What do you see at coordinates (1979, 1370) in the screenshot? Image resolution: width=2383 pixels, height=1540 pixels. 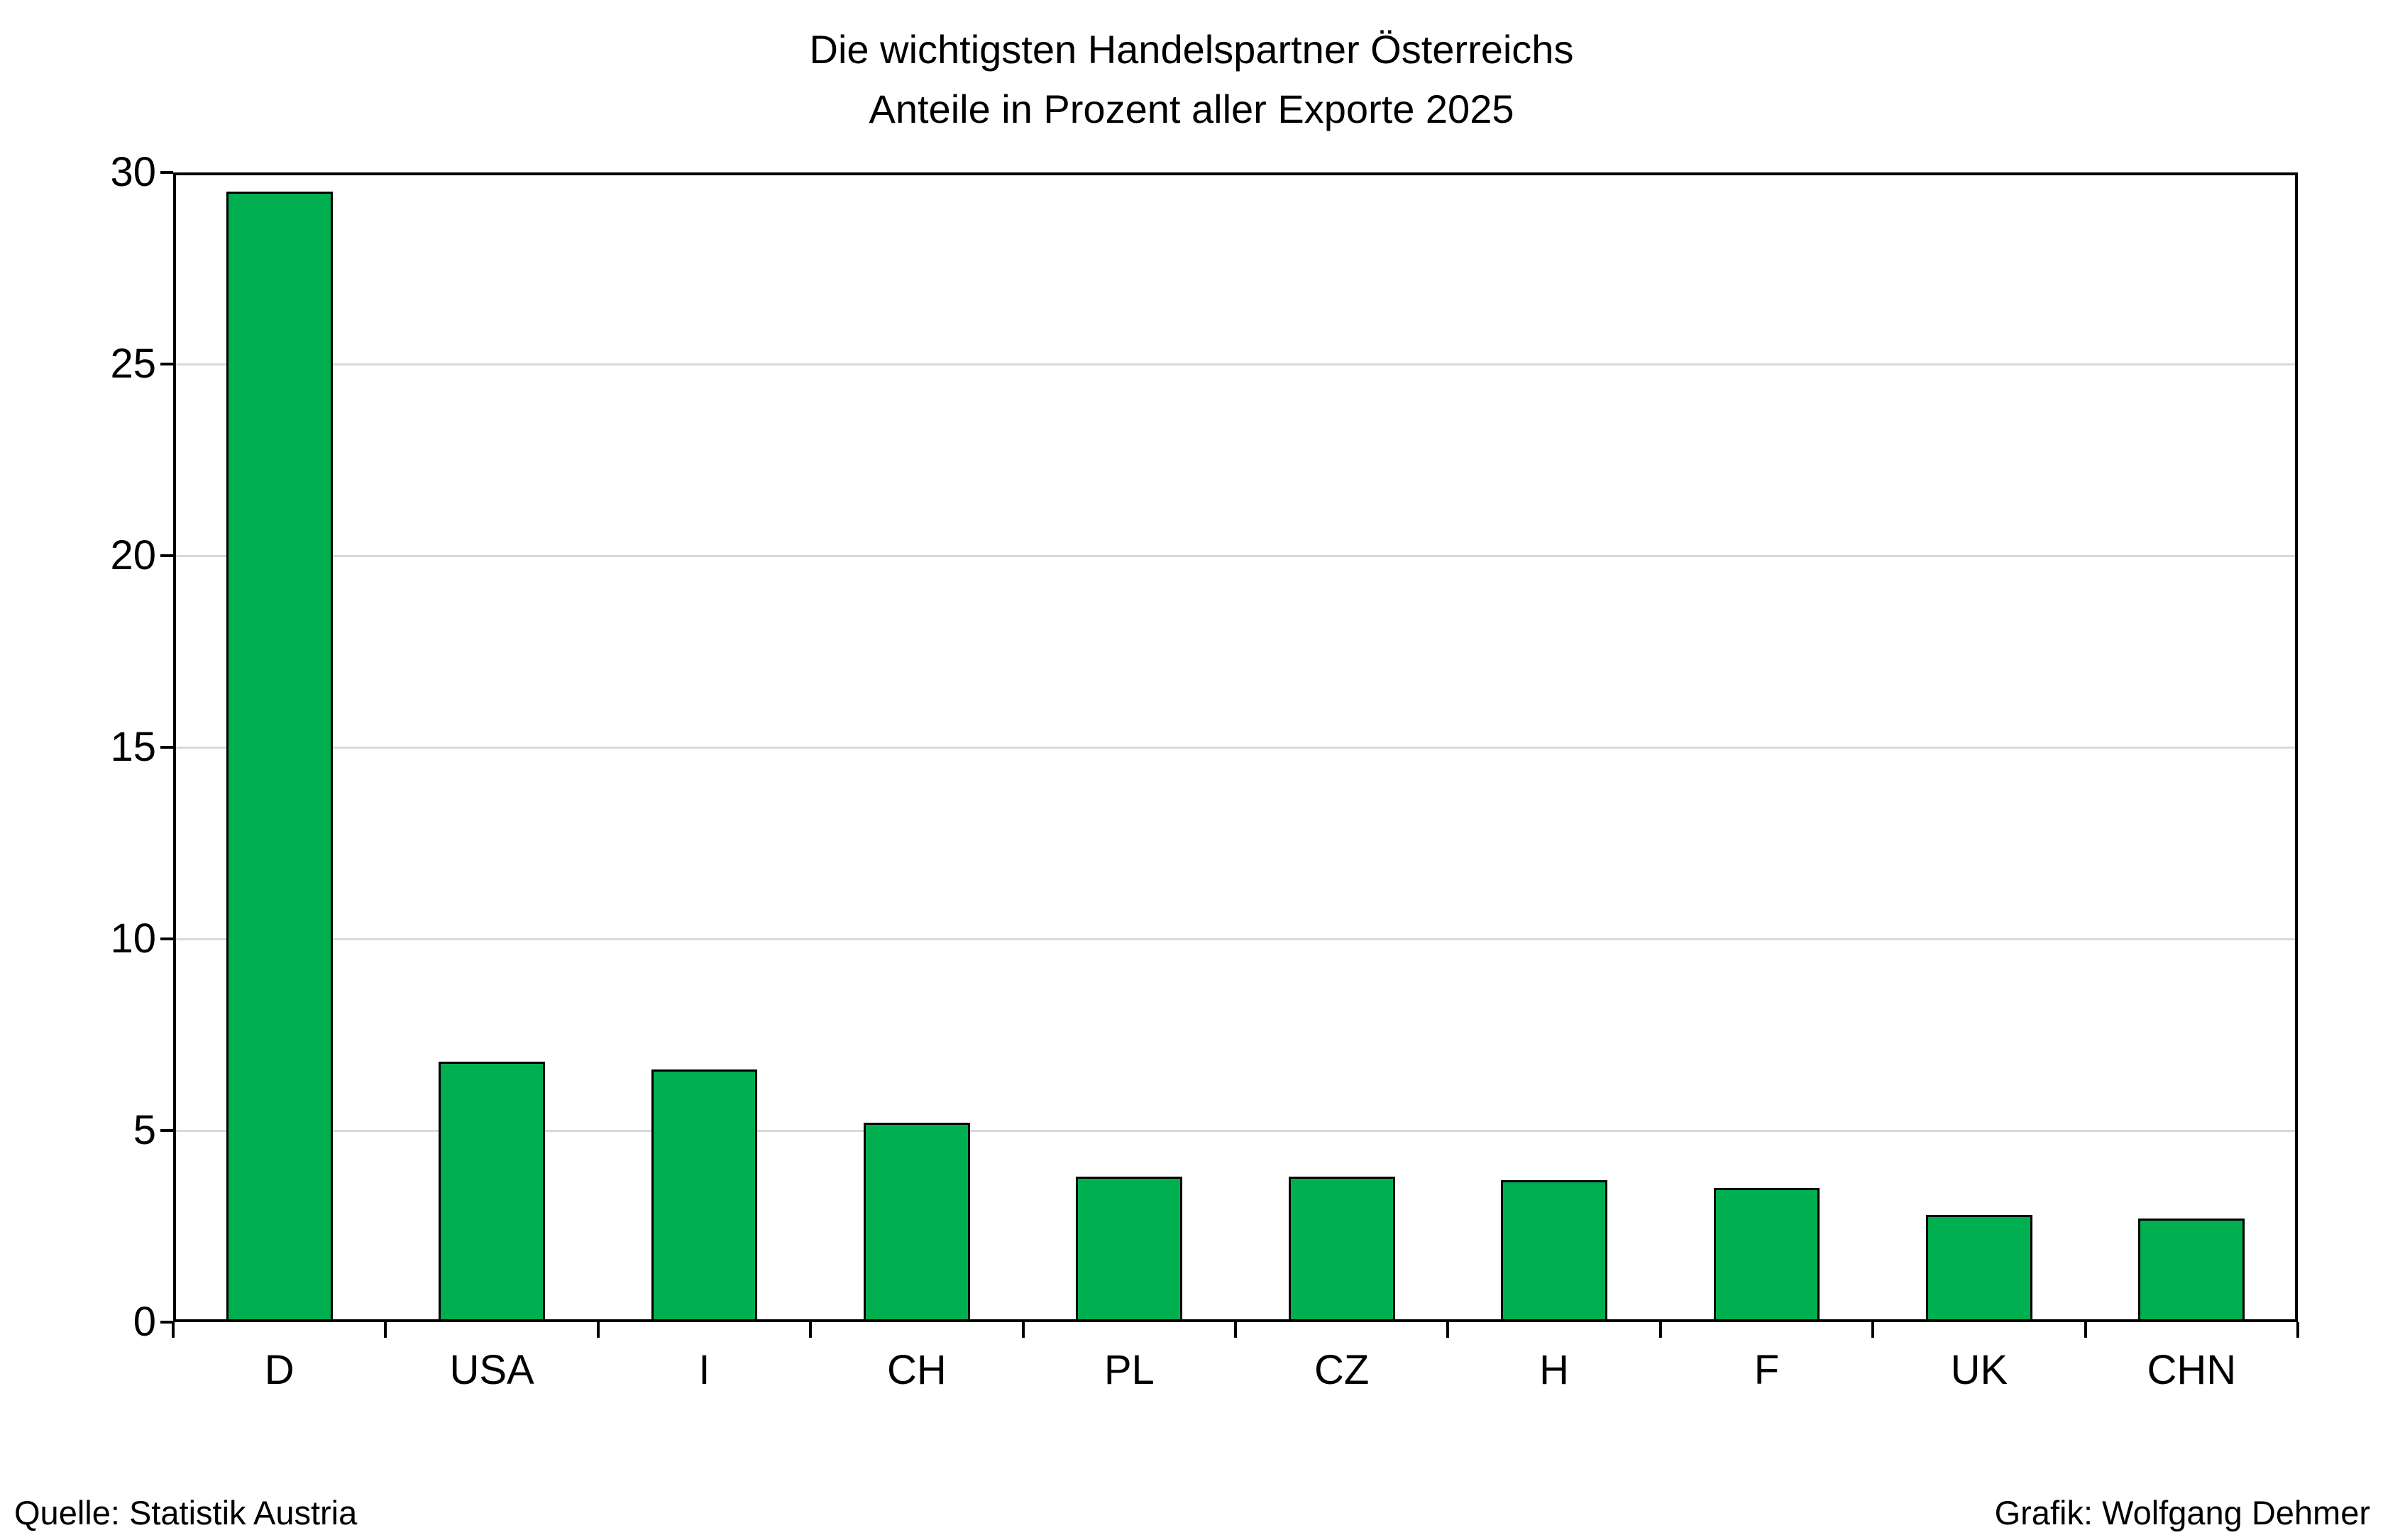 I see `x-axis-label-UK: UK` at bounding box center [1979, 1370].